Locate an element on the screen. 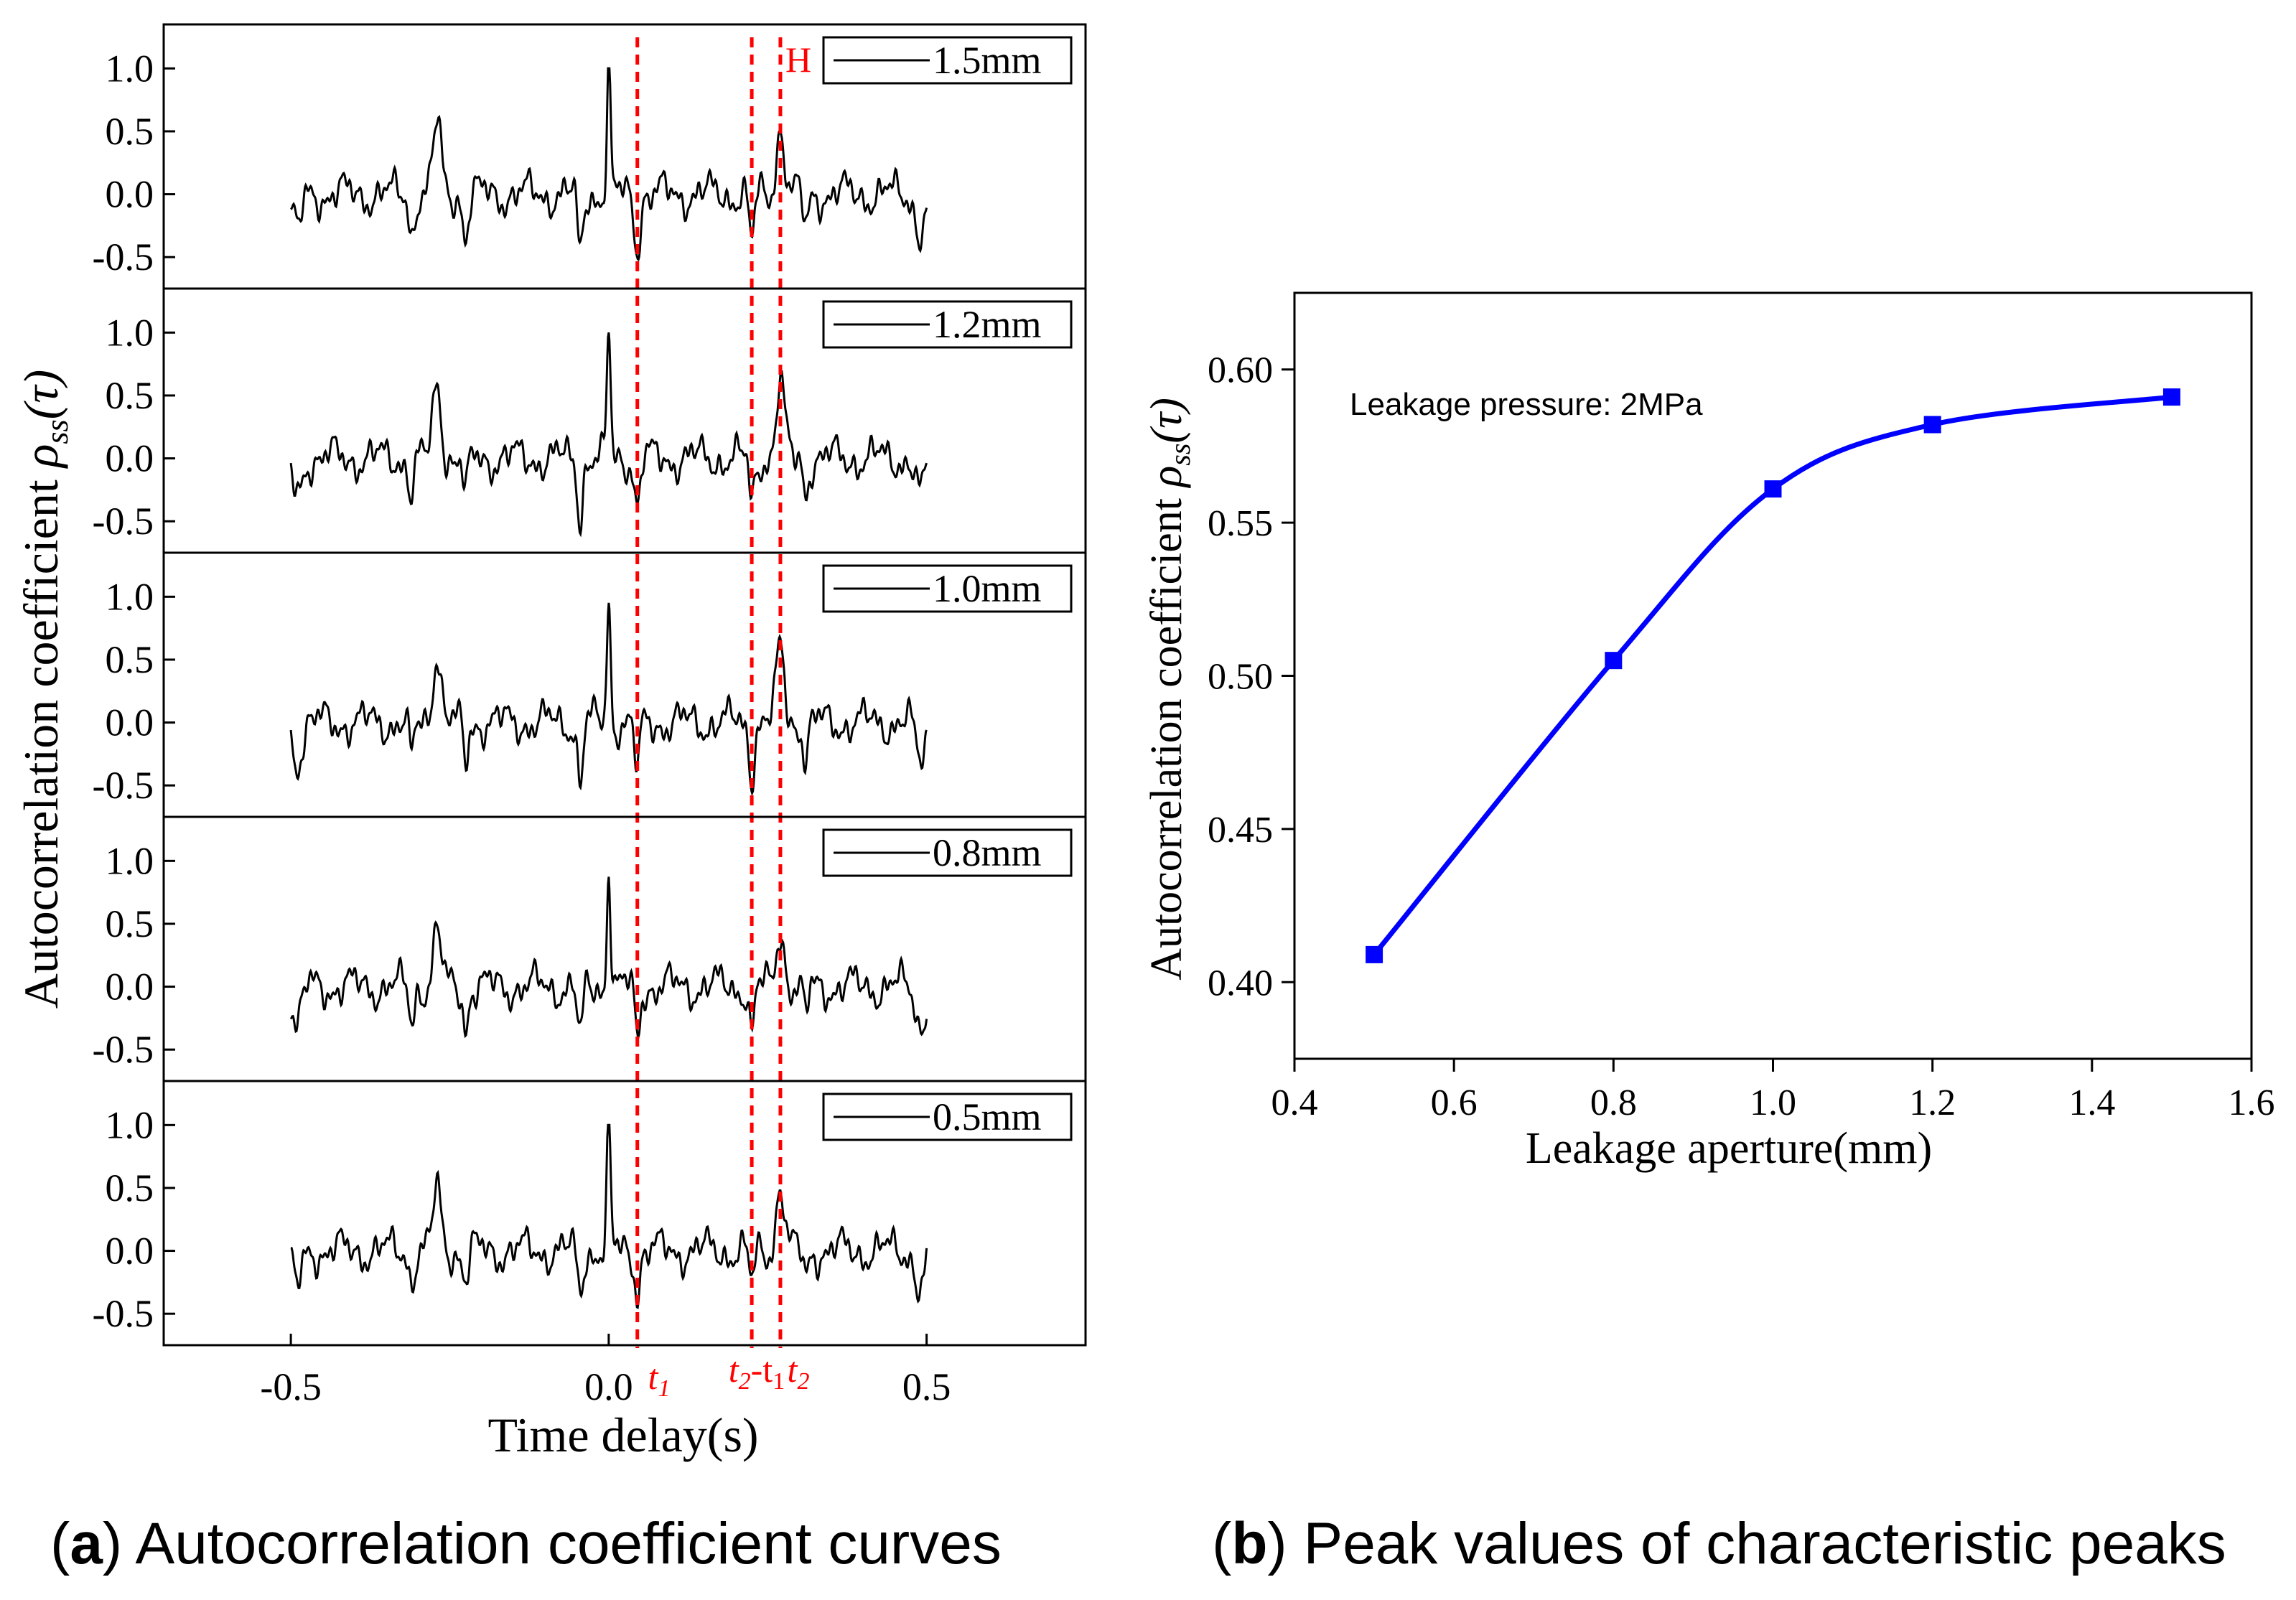 This screenshot has height=1600, width=2296. marker-label-t2-minus-t1: t2-t1 is located at coordinates (757, 1372).